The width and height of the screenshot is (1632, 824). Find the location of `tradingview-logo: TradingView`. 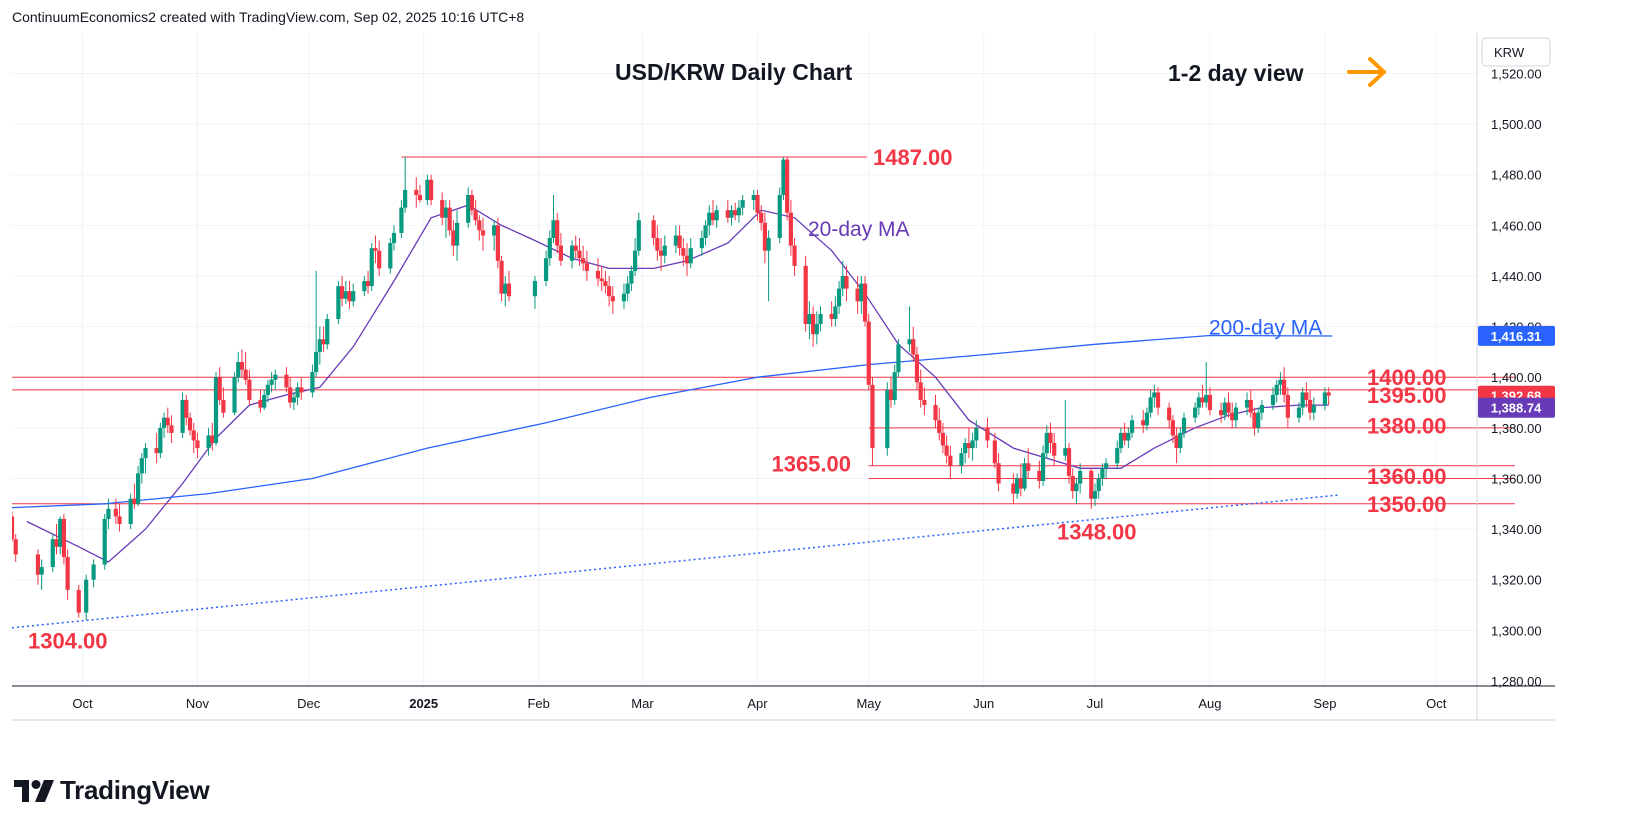

tradingview-logo: TradingView is located at coordinates (112, 790).